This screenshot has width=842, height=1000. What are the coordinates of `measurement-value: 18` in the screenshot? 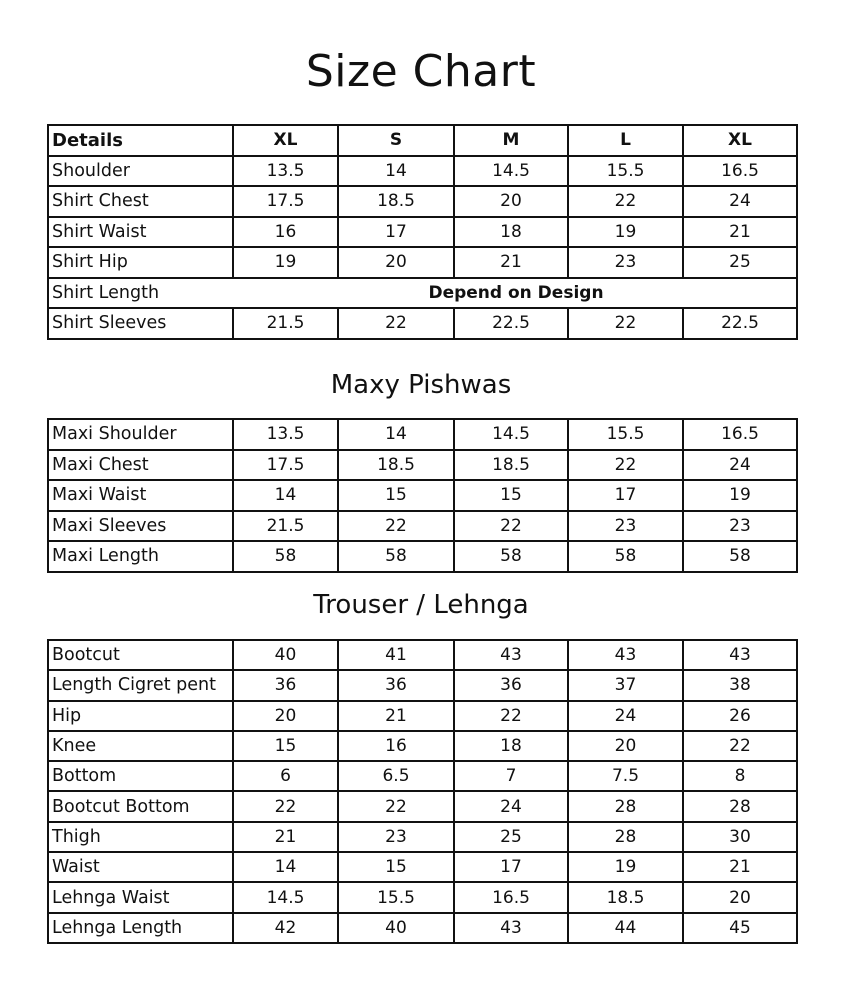 It's located at (511, 231).